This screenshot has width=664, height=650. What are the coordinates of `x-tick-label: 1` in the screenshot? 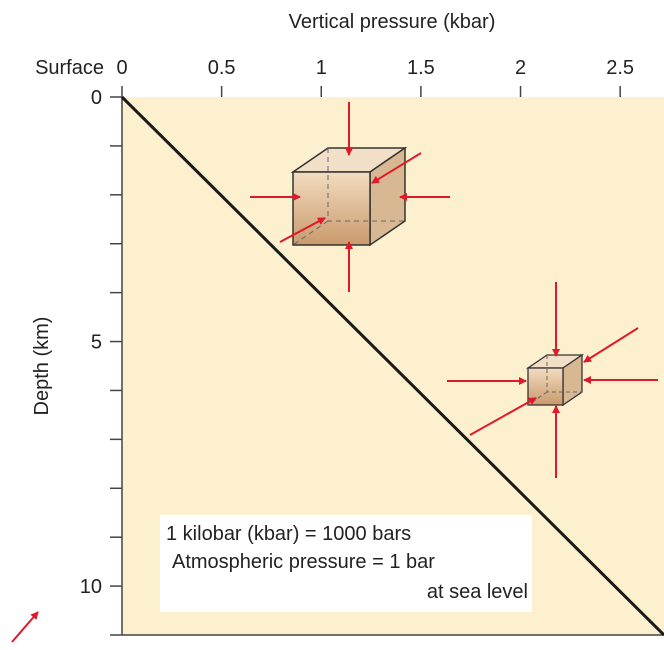 It's located at (321, 68).